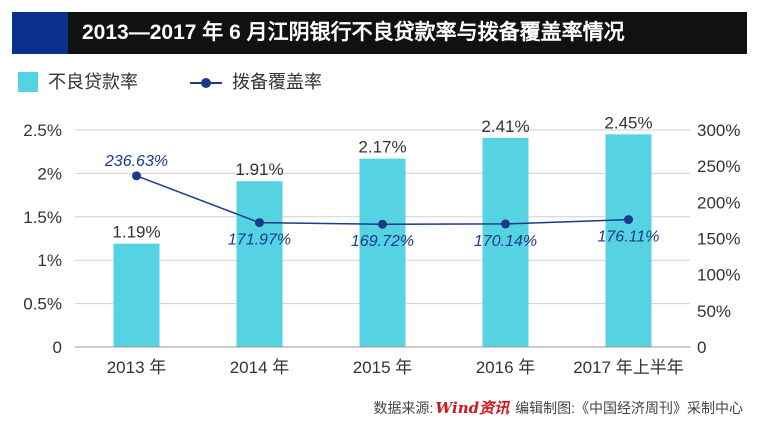 Image resolution: width=759 pixels, height=440 pixels. What do you see at coordinates (718, 166) in the screenshot?
I see `y-right-tick-label: 250%` at bounding box center [718, 166].